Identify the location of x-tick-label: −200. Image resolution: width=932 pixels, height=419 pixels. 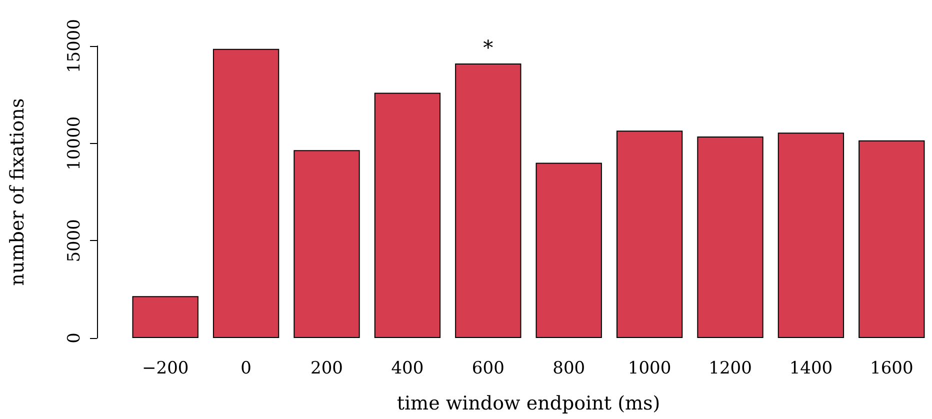
(165, 368).